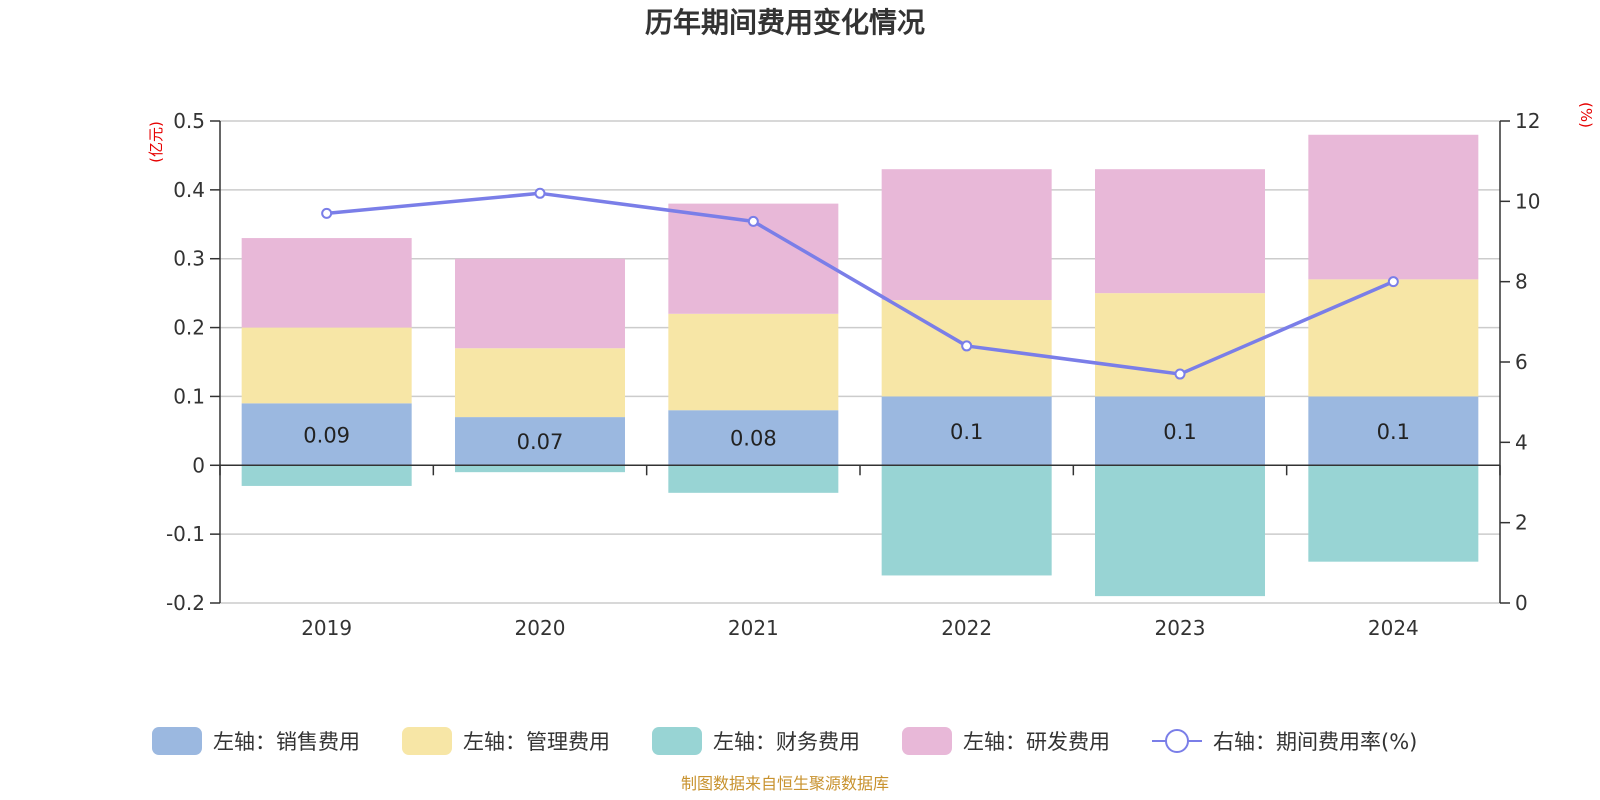 The image size is (1600, 800). What do you see at coordinates (785, 783) in the screenshot?
I see `source-note: 制图数据来自恒生聚源数据库` at bounding box center [785, 783].